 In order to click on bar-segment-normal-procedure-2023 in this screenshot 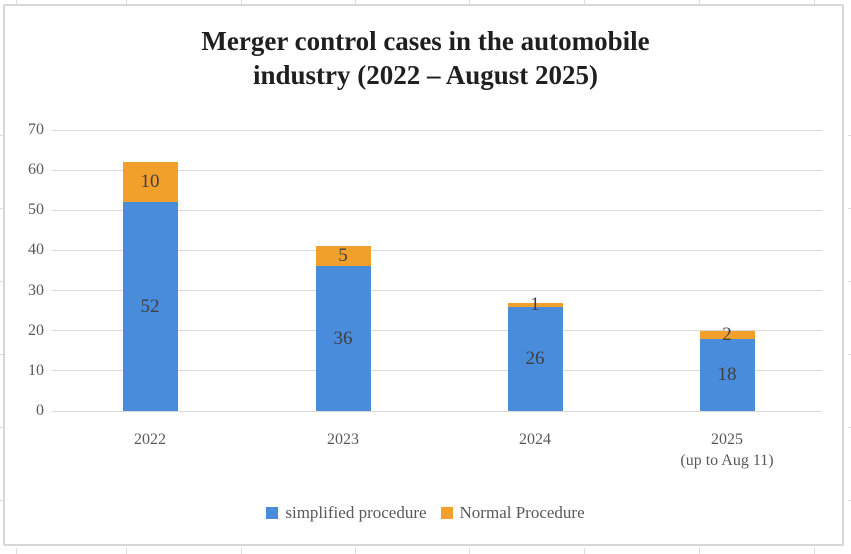, I will do `click(343, 256)`.